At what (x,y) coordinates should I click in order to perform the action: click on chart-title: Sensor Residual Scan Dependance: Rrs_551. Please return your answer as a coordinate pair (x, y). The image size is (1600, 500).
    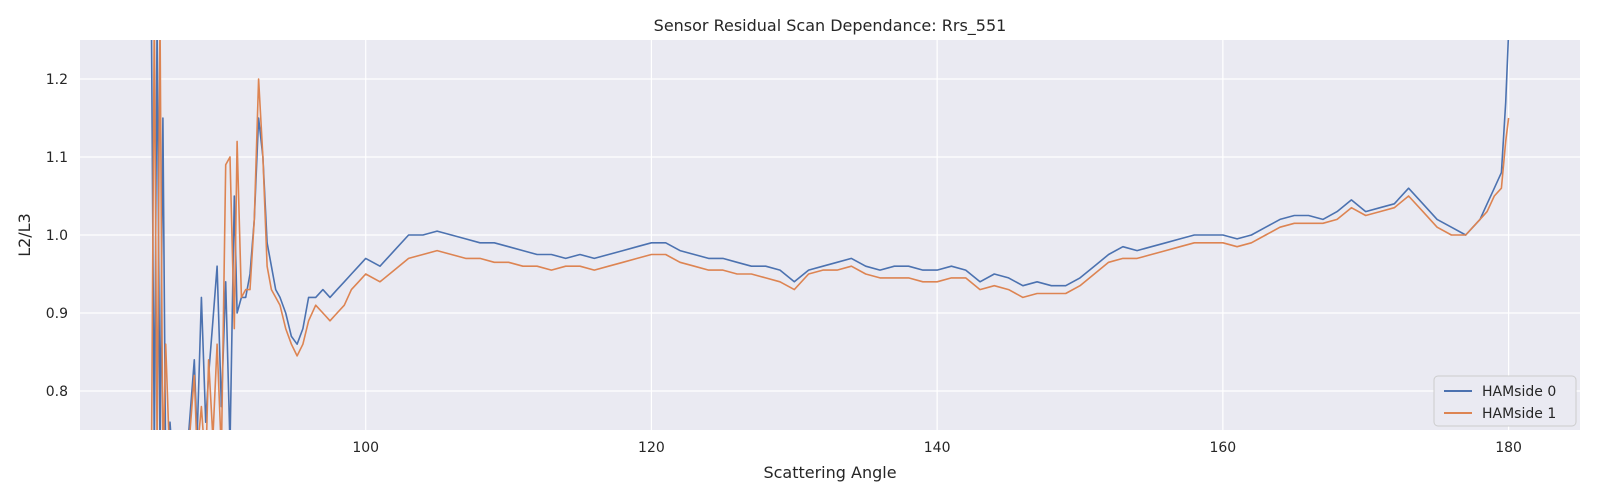
    Looking at the image, I should click on (830, 26).